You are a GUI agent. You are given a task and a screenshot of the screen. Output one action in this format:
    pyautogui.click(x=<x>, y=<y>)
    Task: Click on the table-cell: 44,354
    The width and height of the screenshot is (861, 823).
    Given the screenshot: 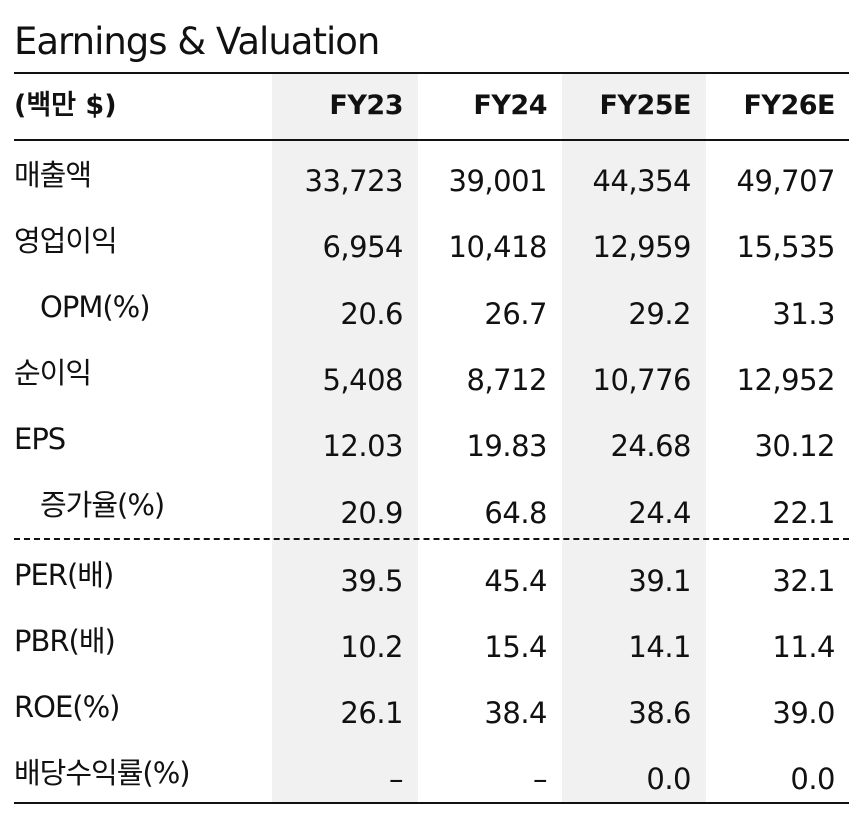 What is the action you would take?
    pyautogui.click(x=642, y=181)
    